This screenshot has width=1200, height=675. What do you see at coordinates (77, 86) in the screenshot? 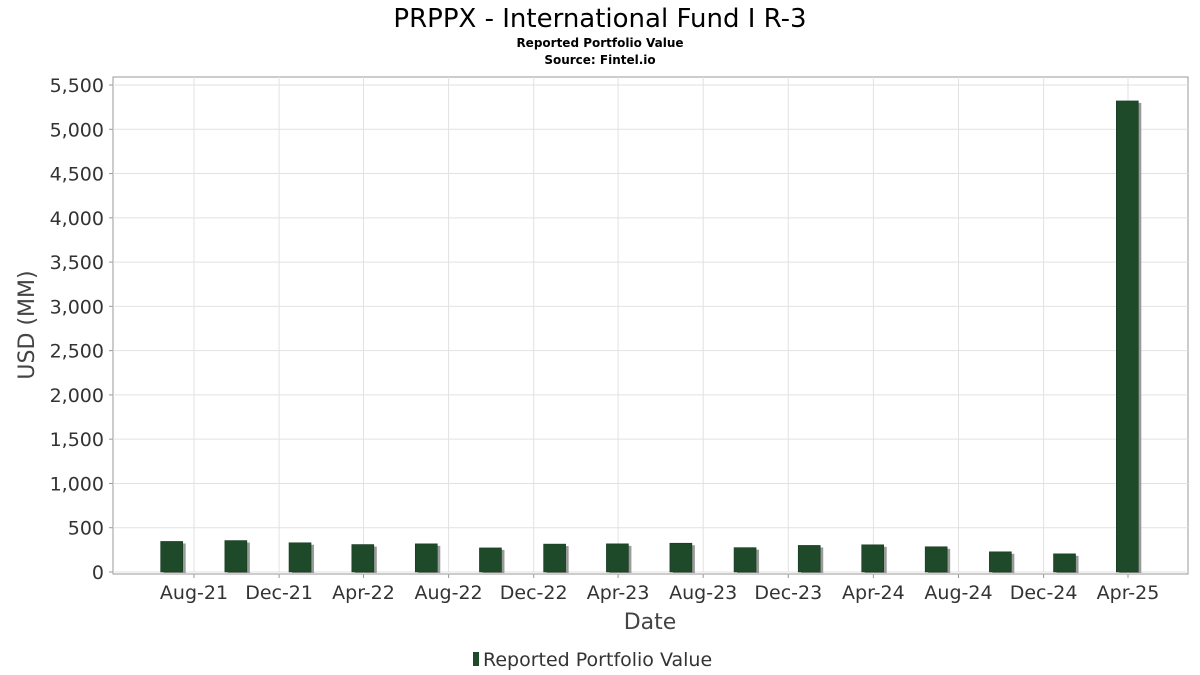
I see `y-tick-label: 5,500` at bounding box center [77, 86].